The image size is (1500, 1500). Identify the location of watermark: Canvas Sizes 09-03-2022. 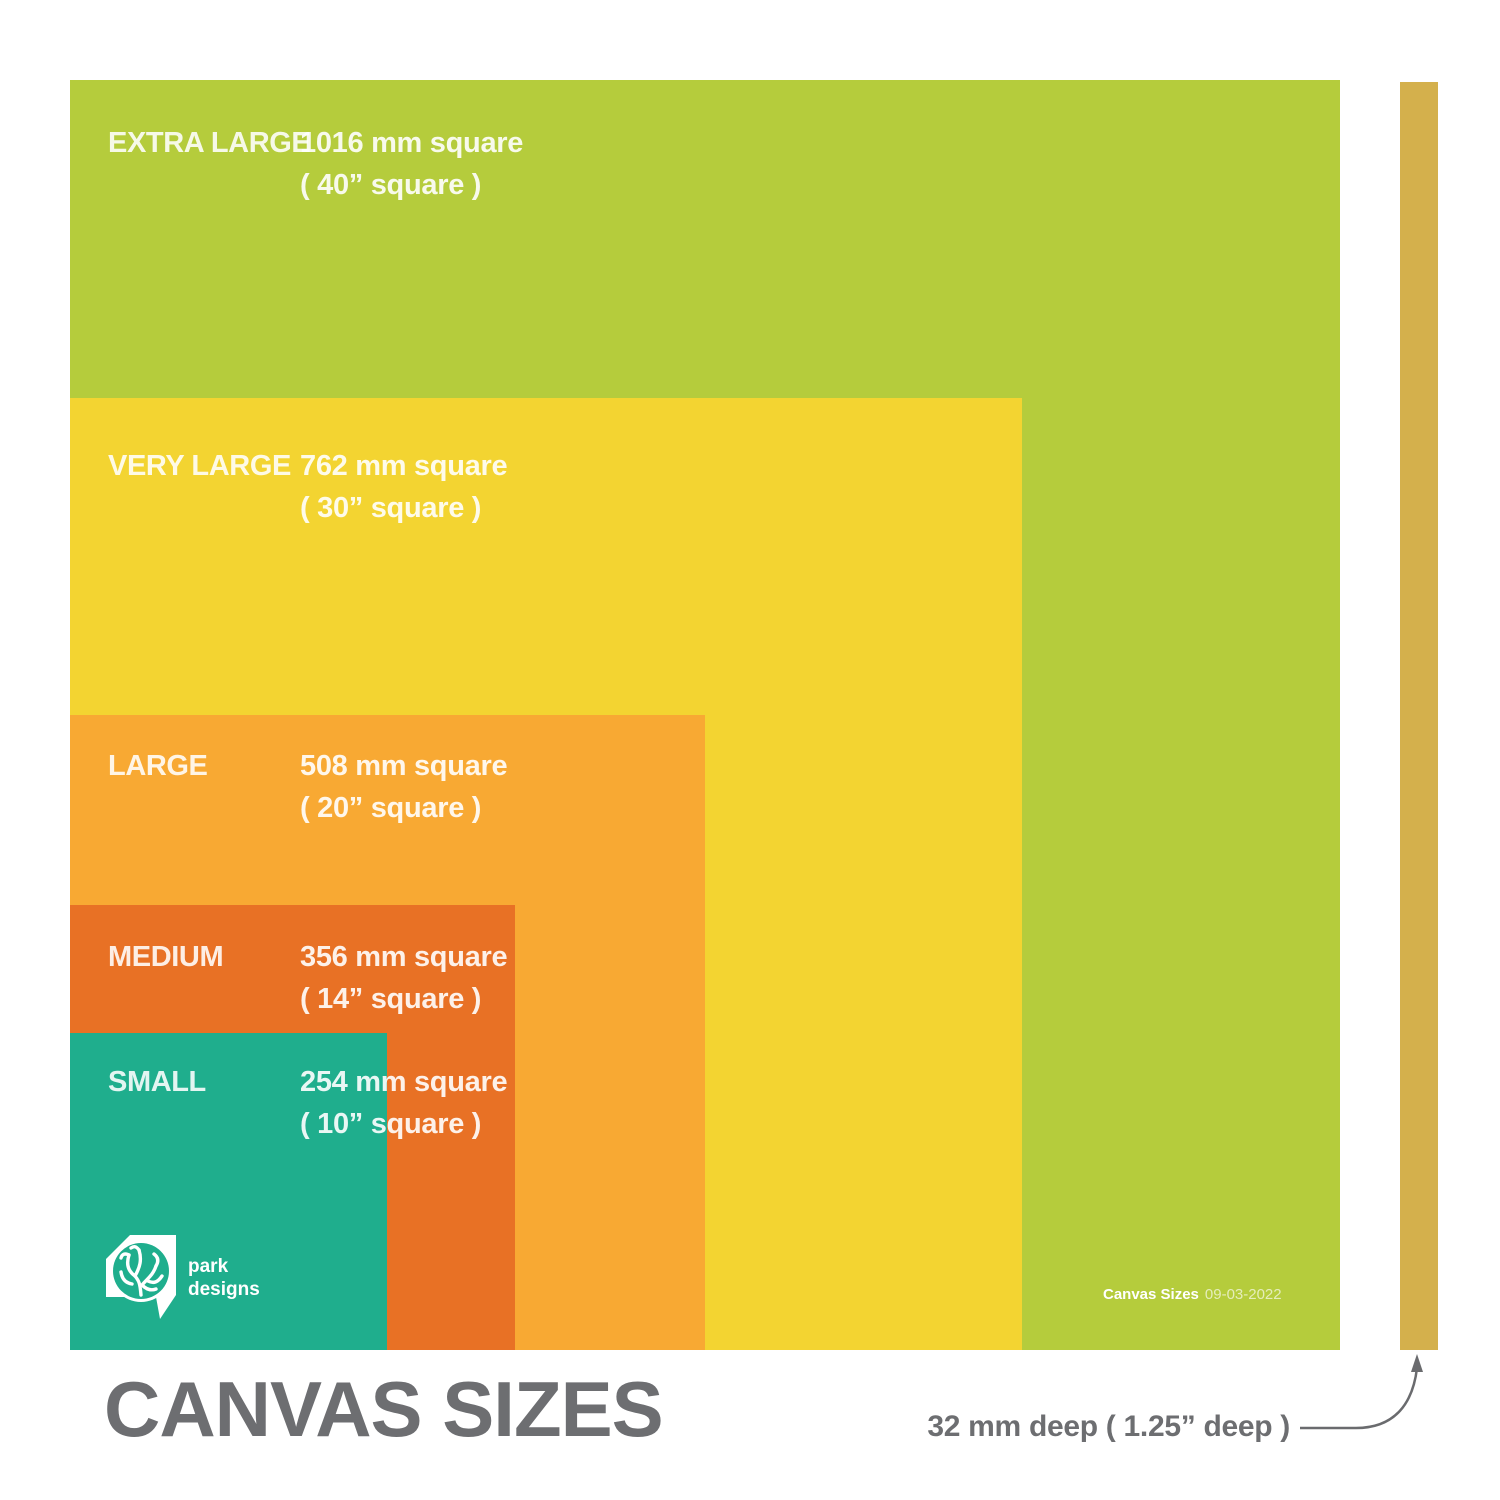
(1192, 1294).